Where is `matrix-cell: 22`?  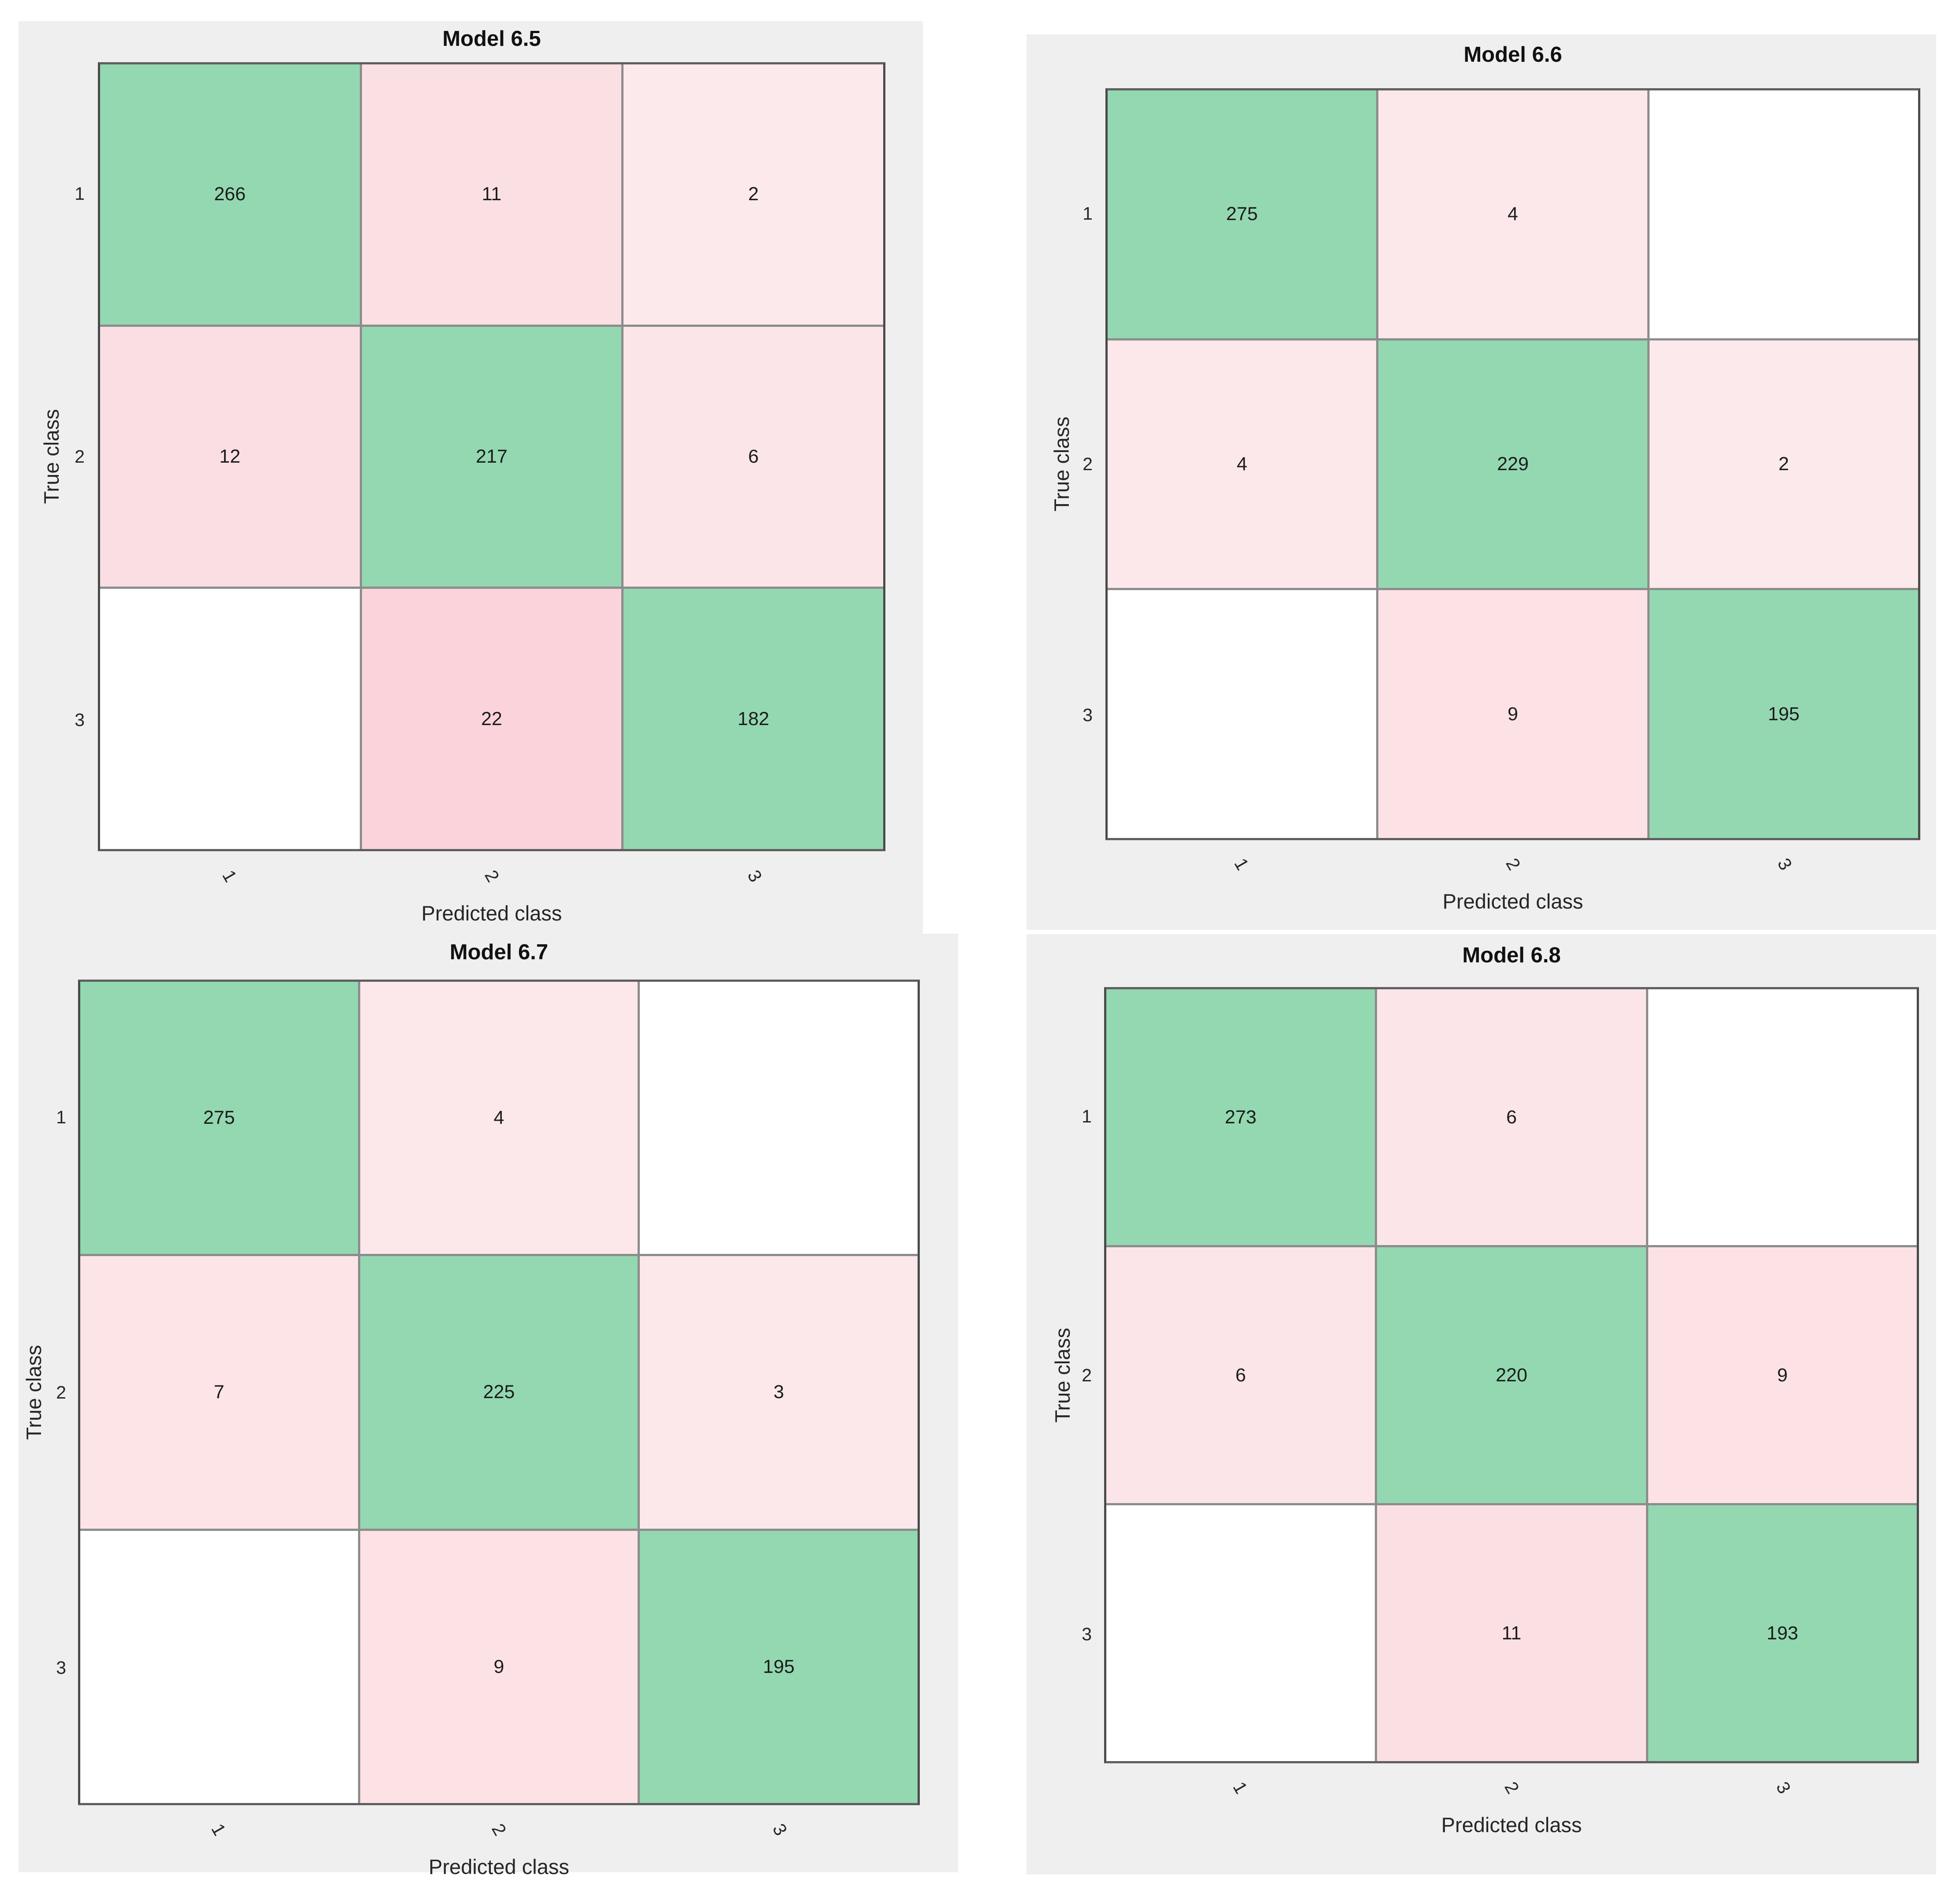
matrix-cell: 22 is located at coordinates (492, 719).